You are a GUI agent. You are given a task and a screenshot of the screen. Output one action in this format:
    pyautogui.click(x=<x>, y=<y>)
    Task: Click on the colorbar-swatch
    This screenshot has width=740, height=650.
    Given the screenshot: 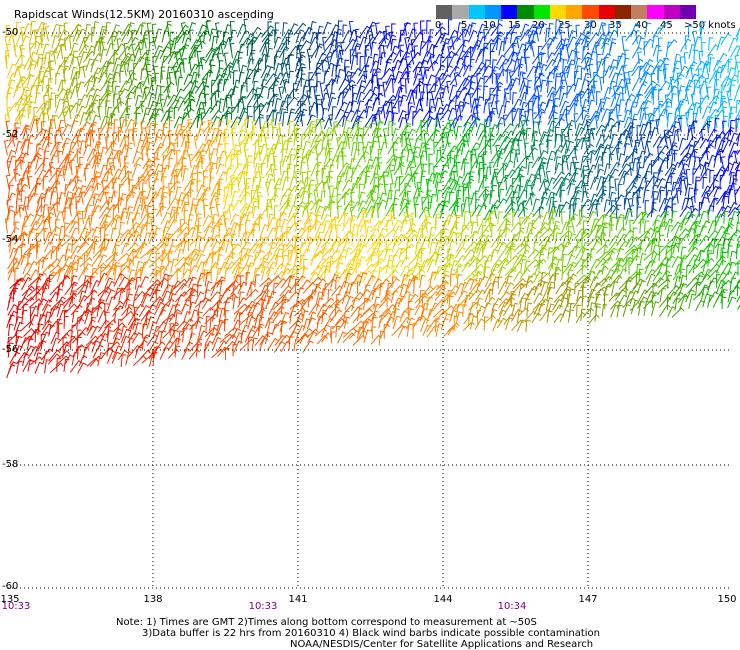 What is the action you would take?
    pyautogui.click(x=541, y=12)
    